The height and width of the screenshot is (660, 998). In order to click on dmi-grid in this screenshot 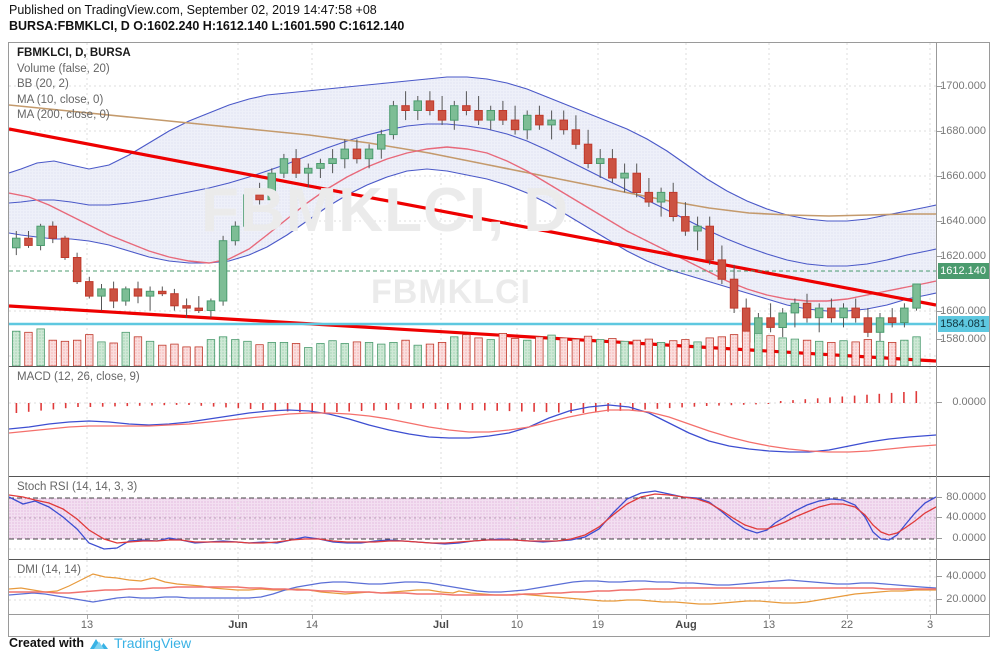, I will do `click(472, 587)`.